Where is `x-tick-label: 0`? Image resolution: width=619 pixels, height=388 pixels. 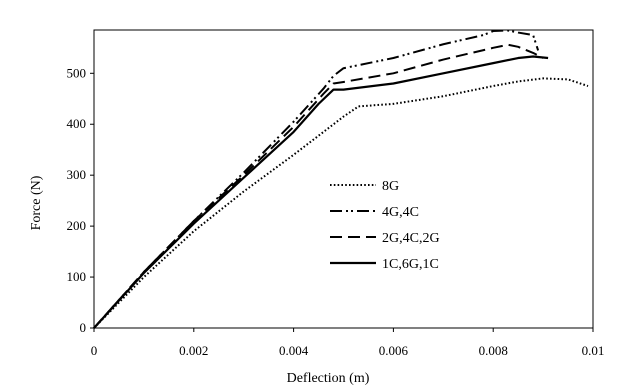 x-tick-label: 0 is located at coordinates (94, 350).